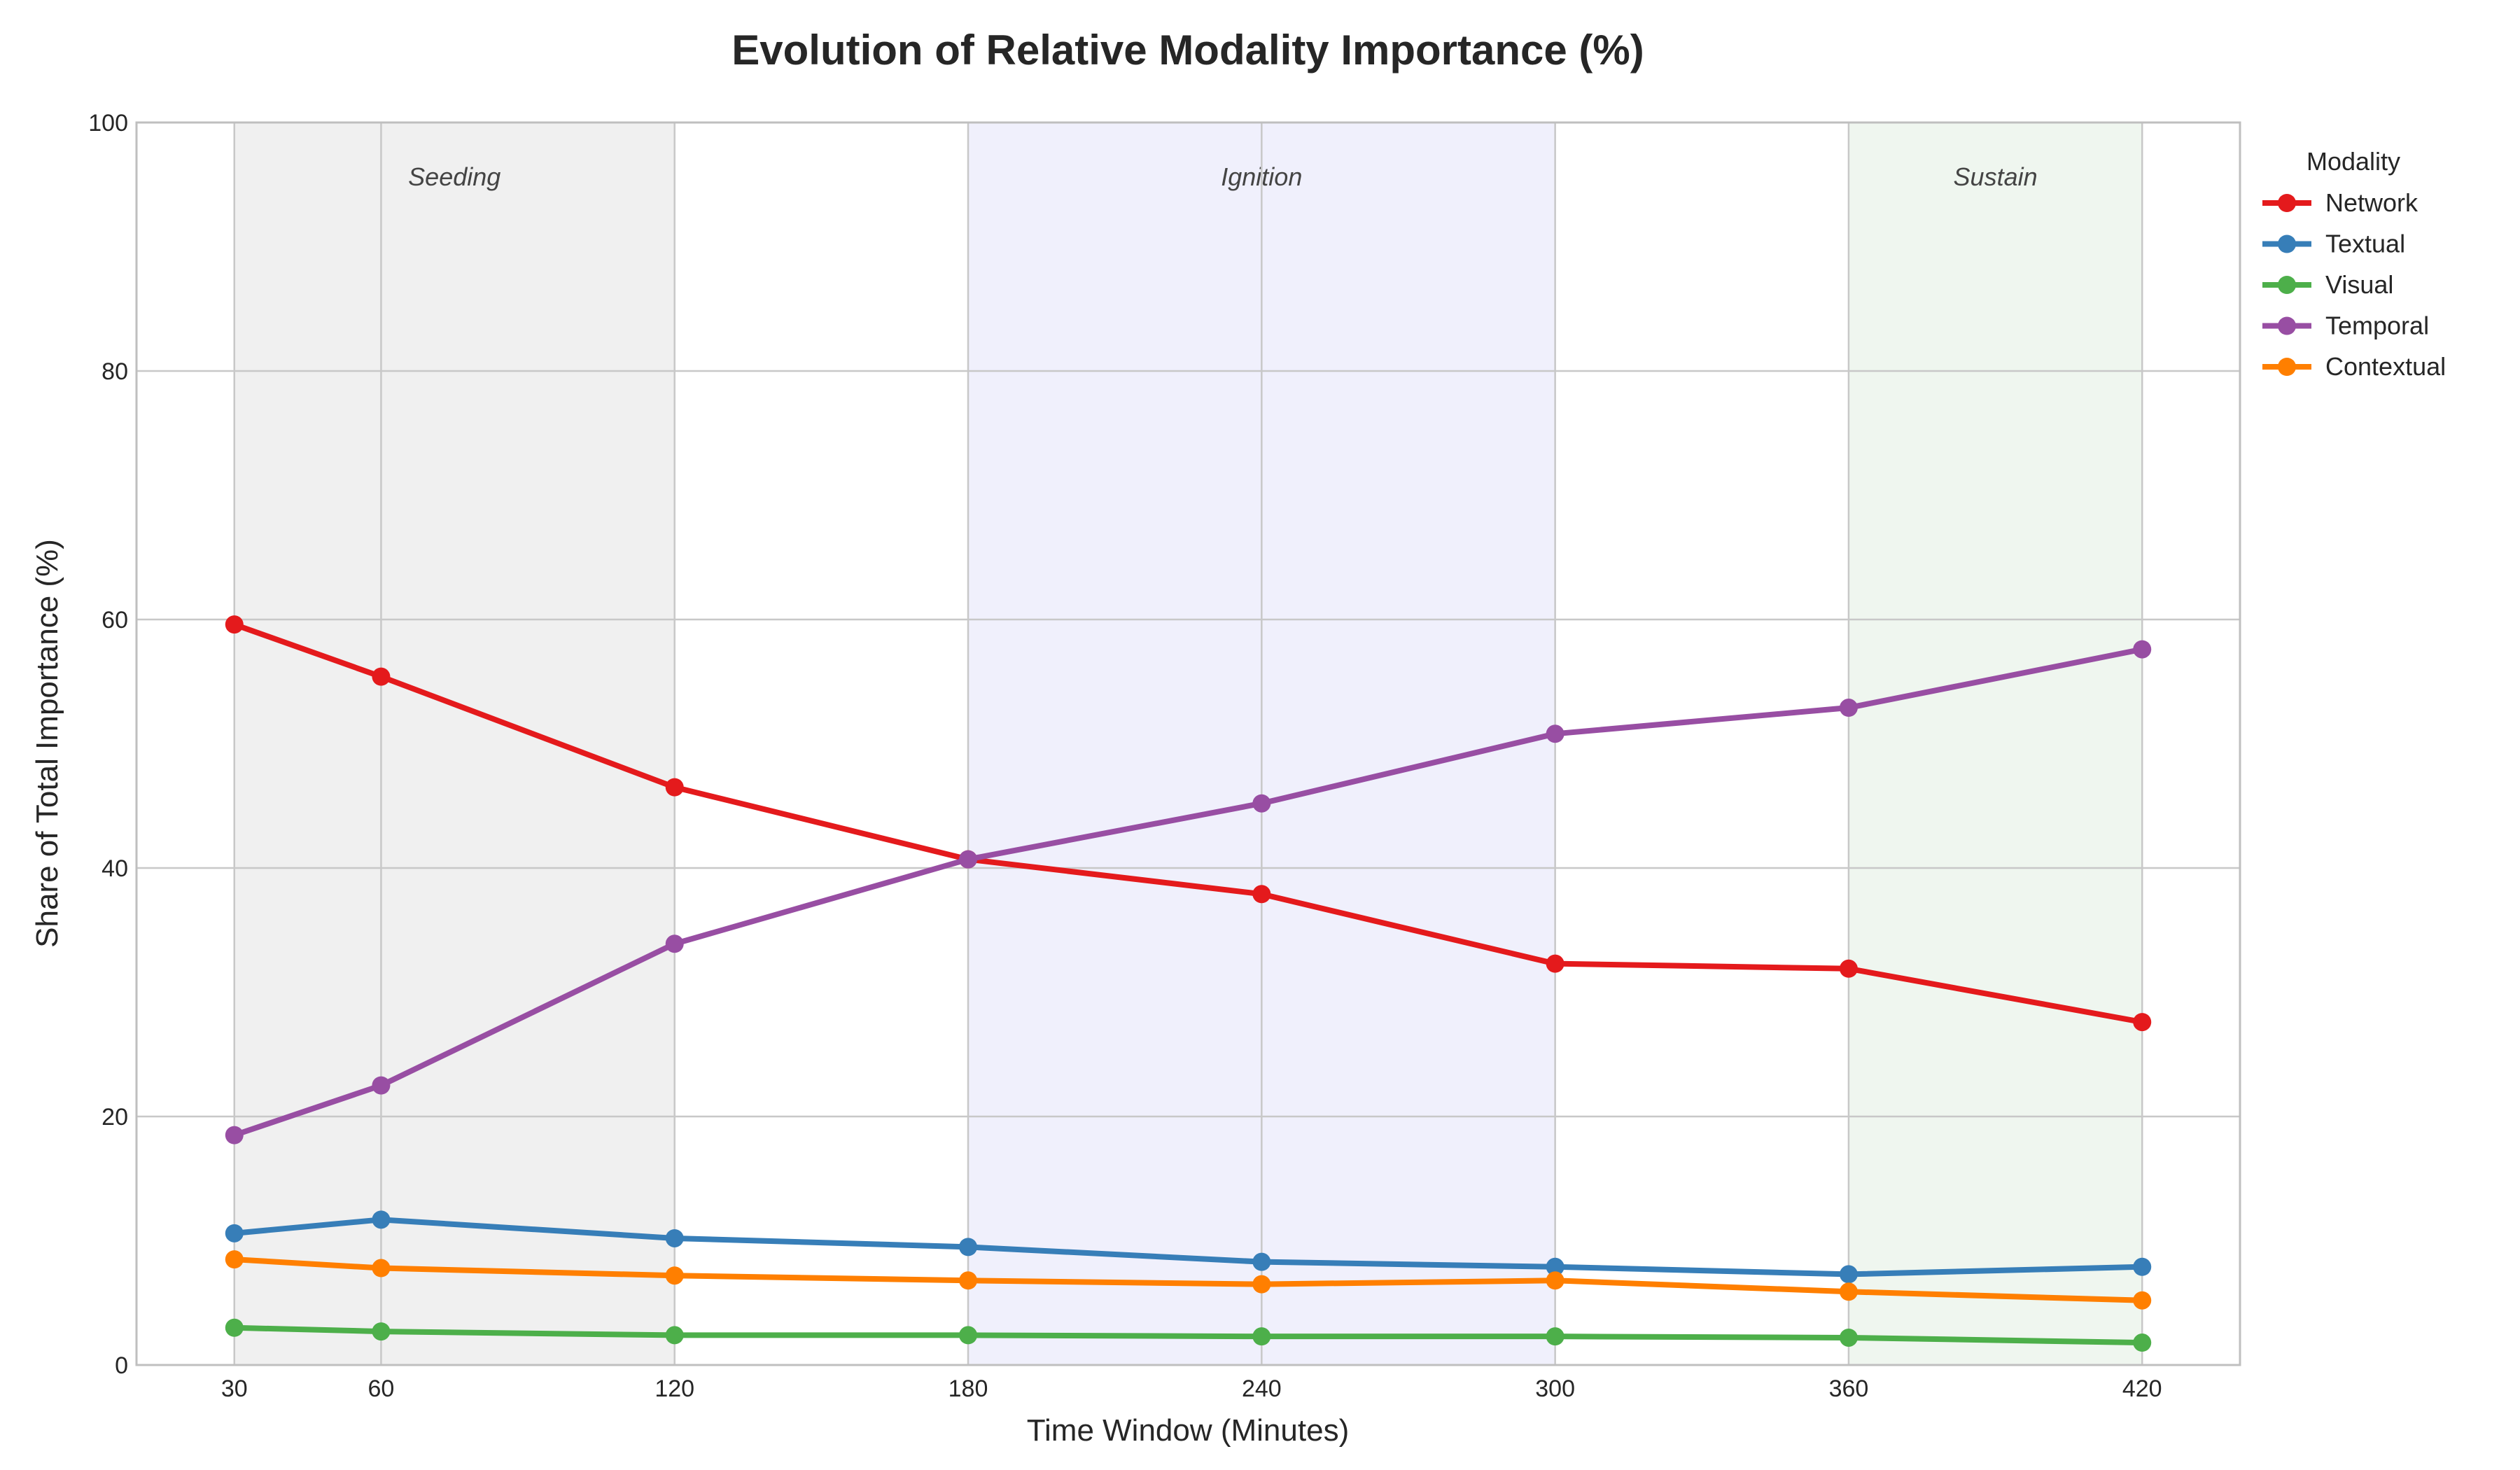 The height and width of the screenshot is (1470, 2520). What do you see at coordinates (2287, 367) in the screenshot?
I see `legend-marker-contextual` at bounding box center [2287, 367].